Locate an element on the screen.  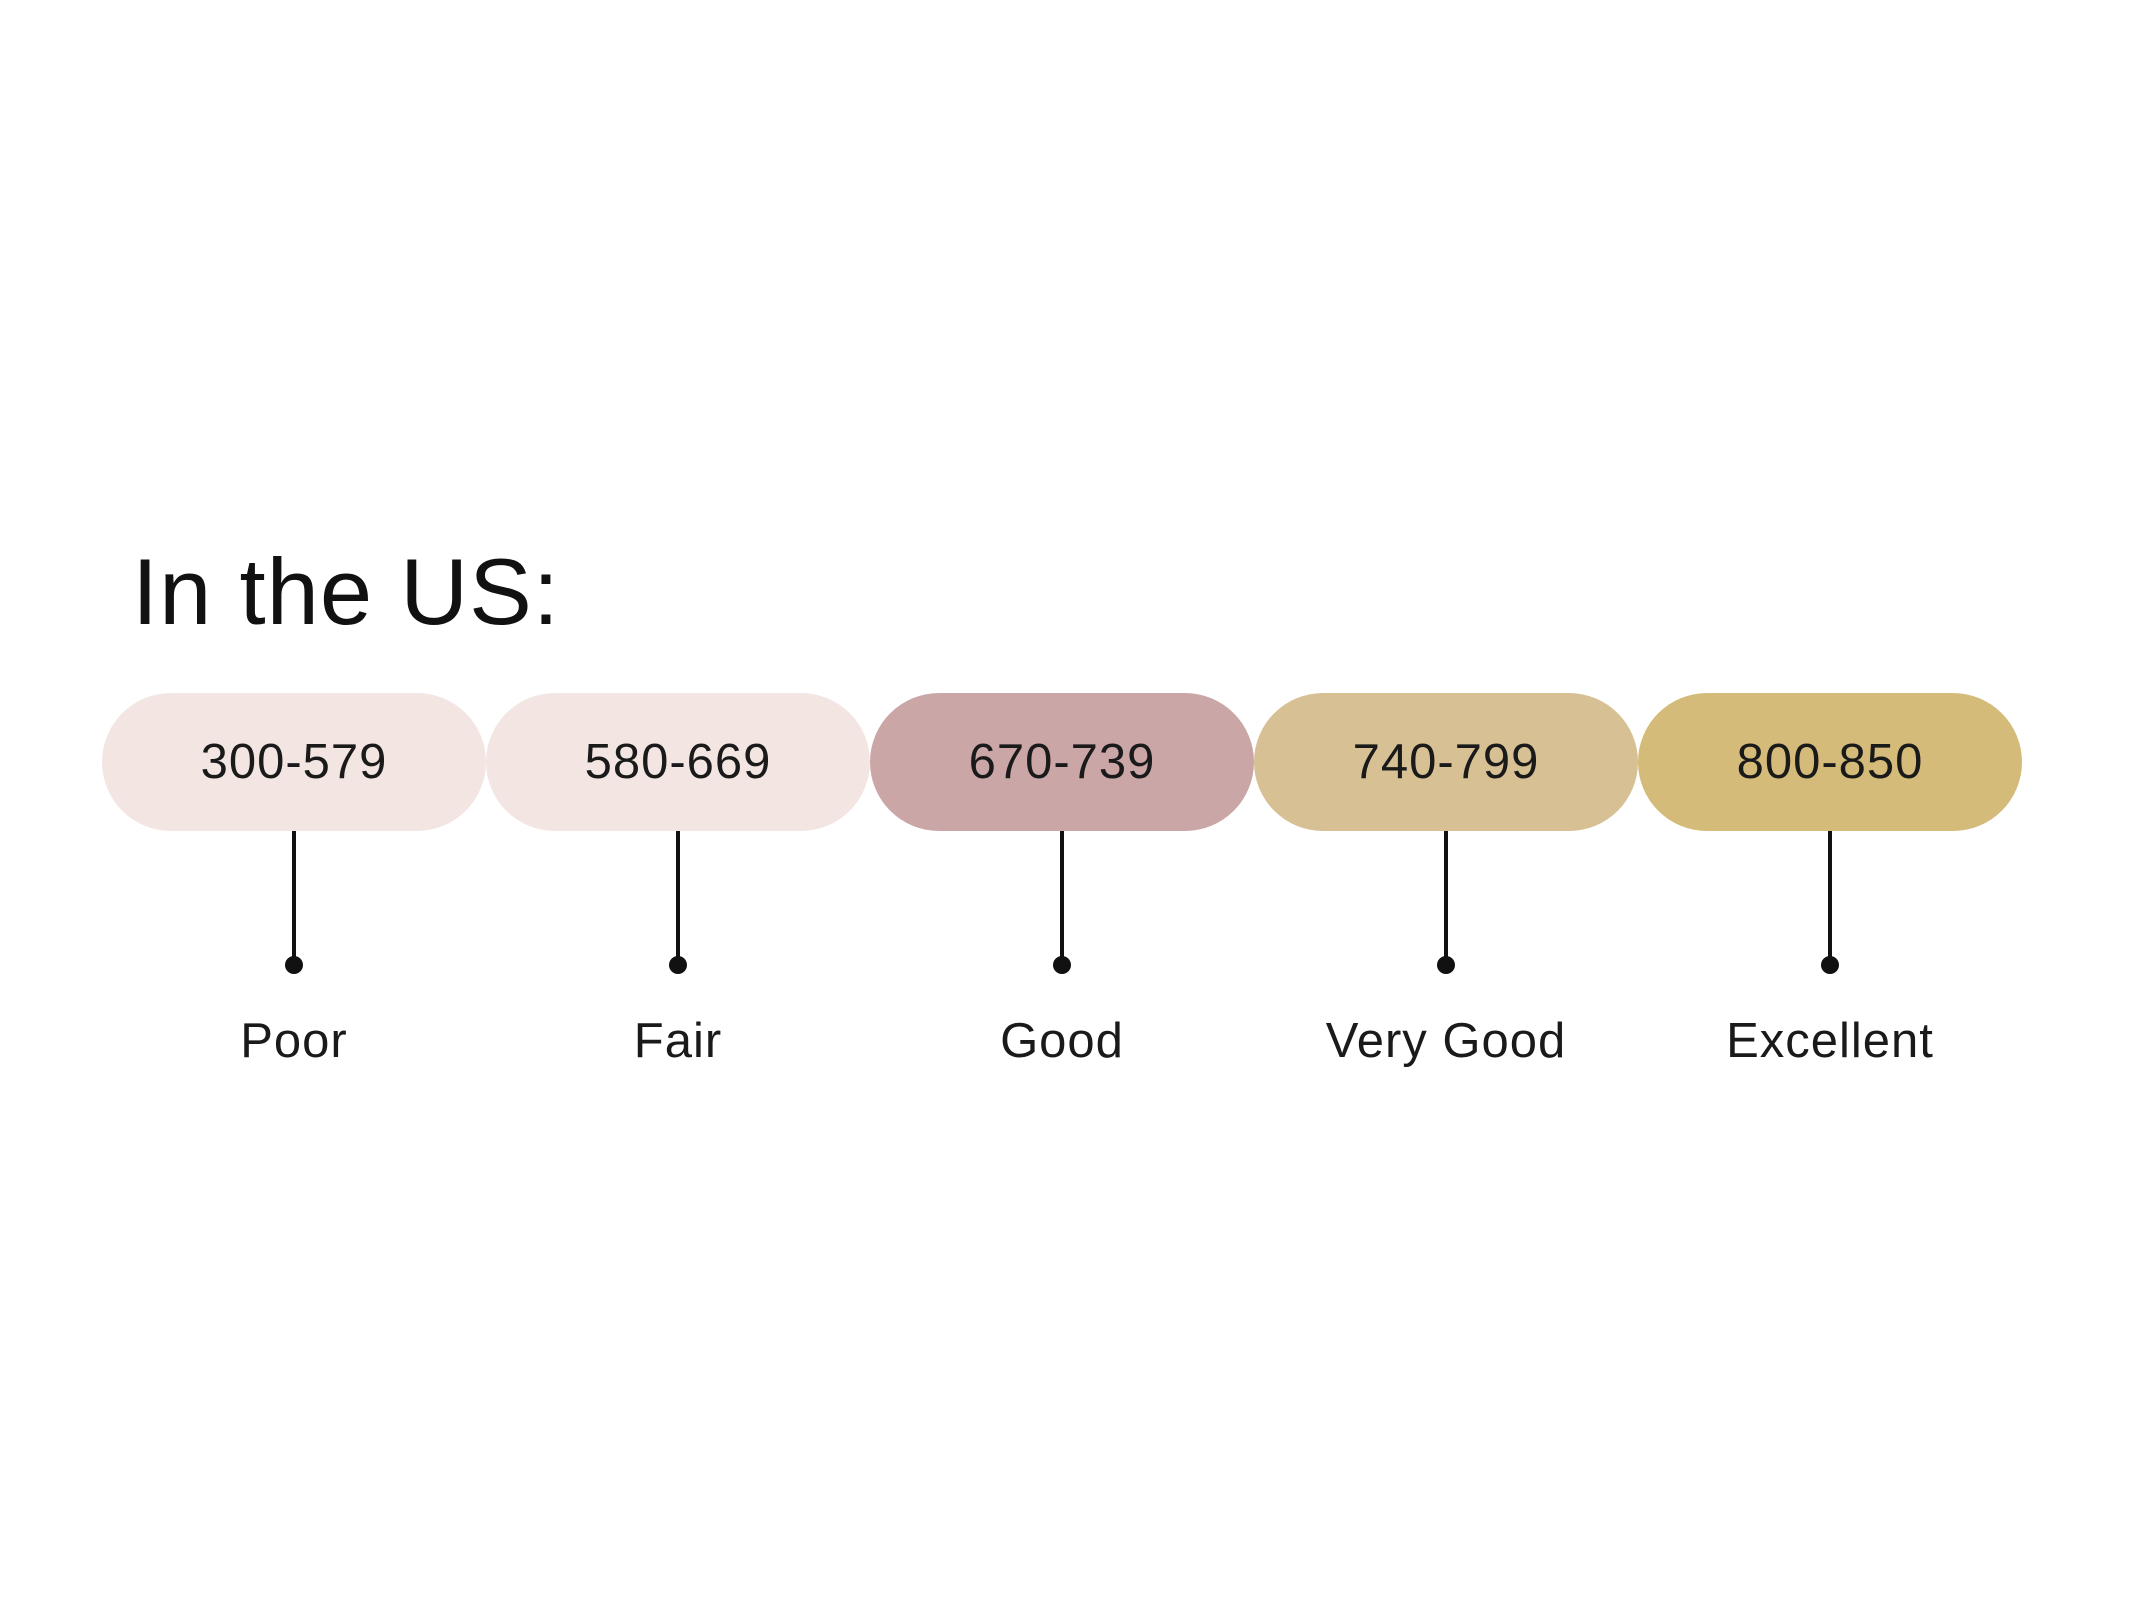
score-range-pill: 300-579 is located at coordinates (294, 762).